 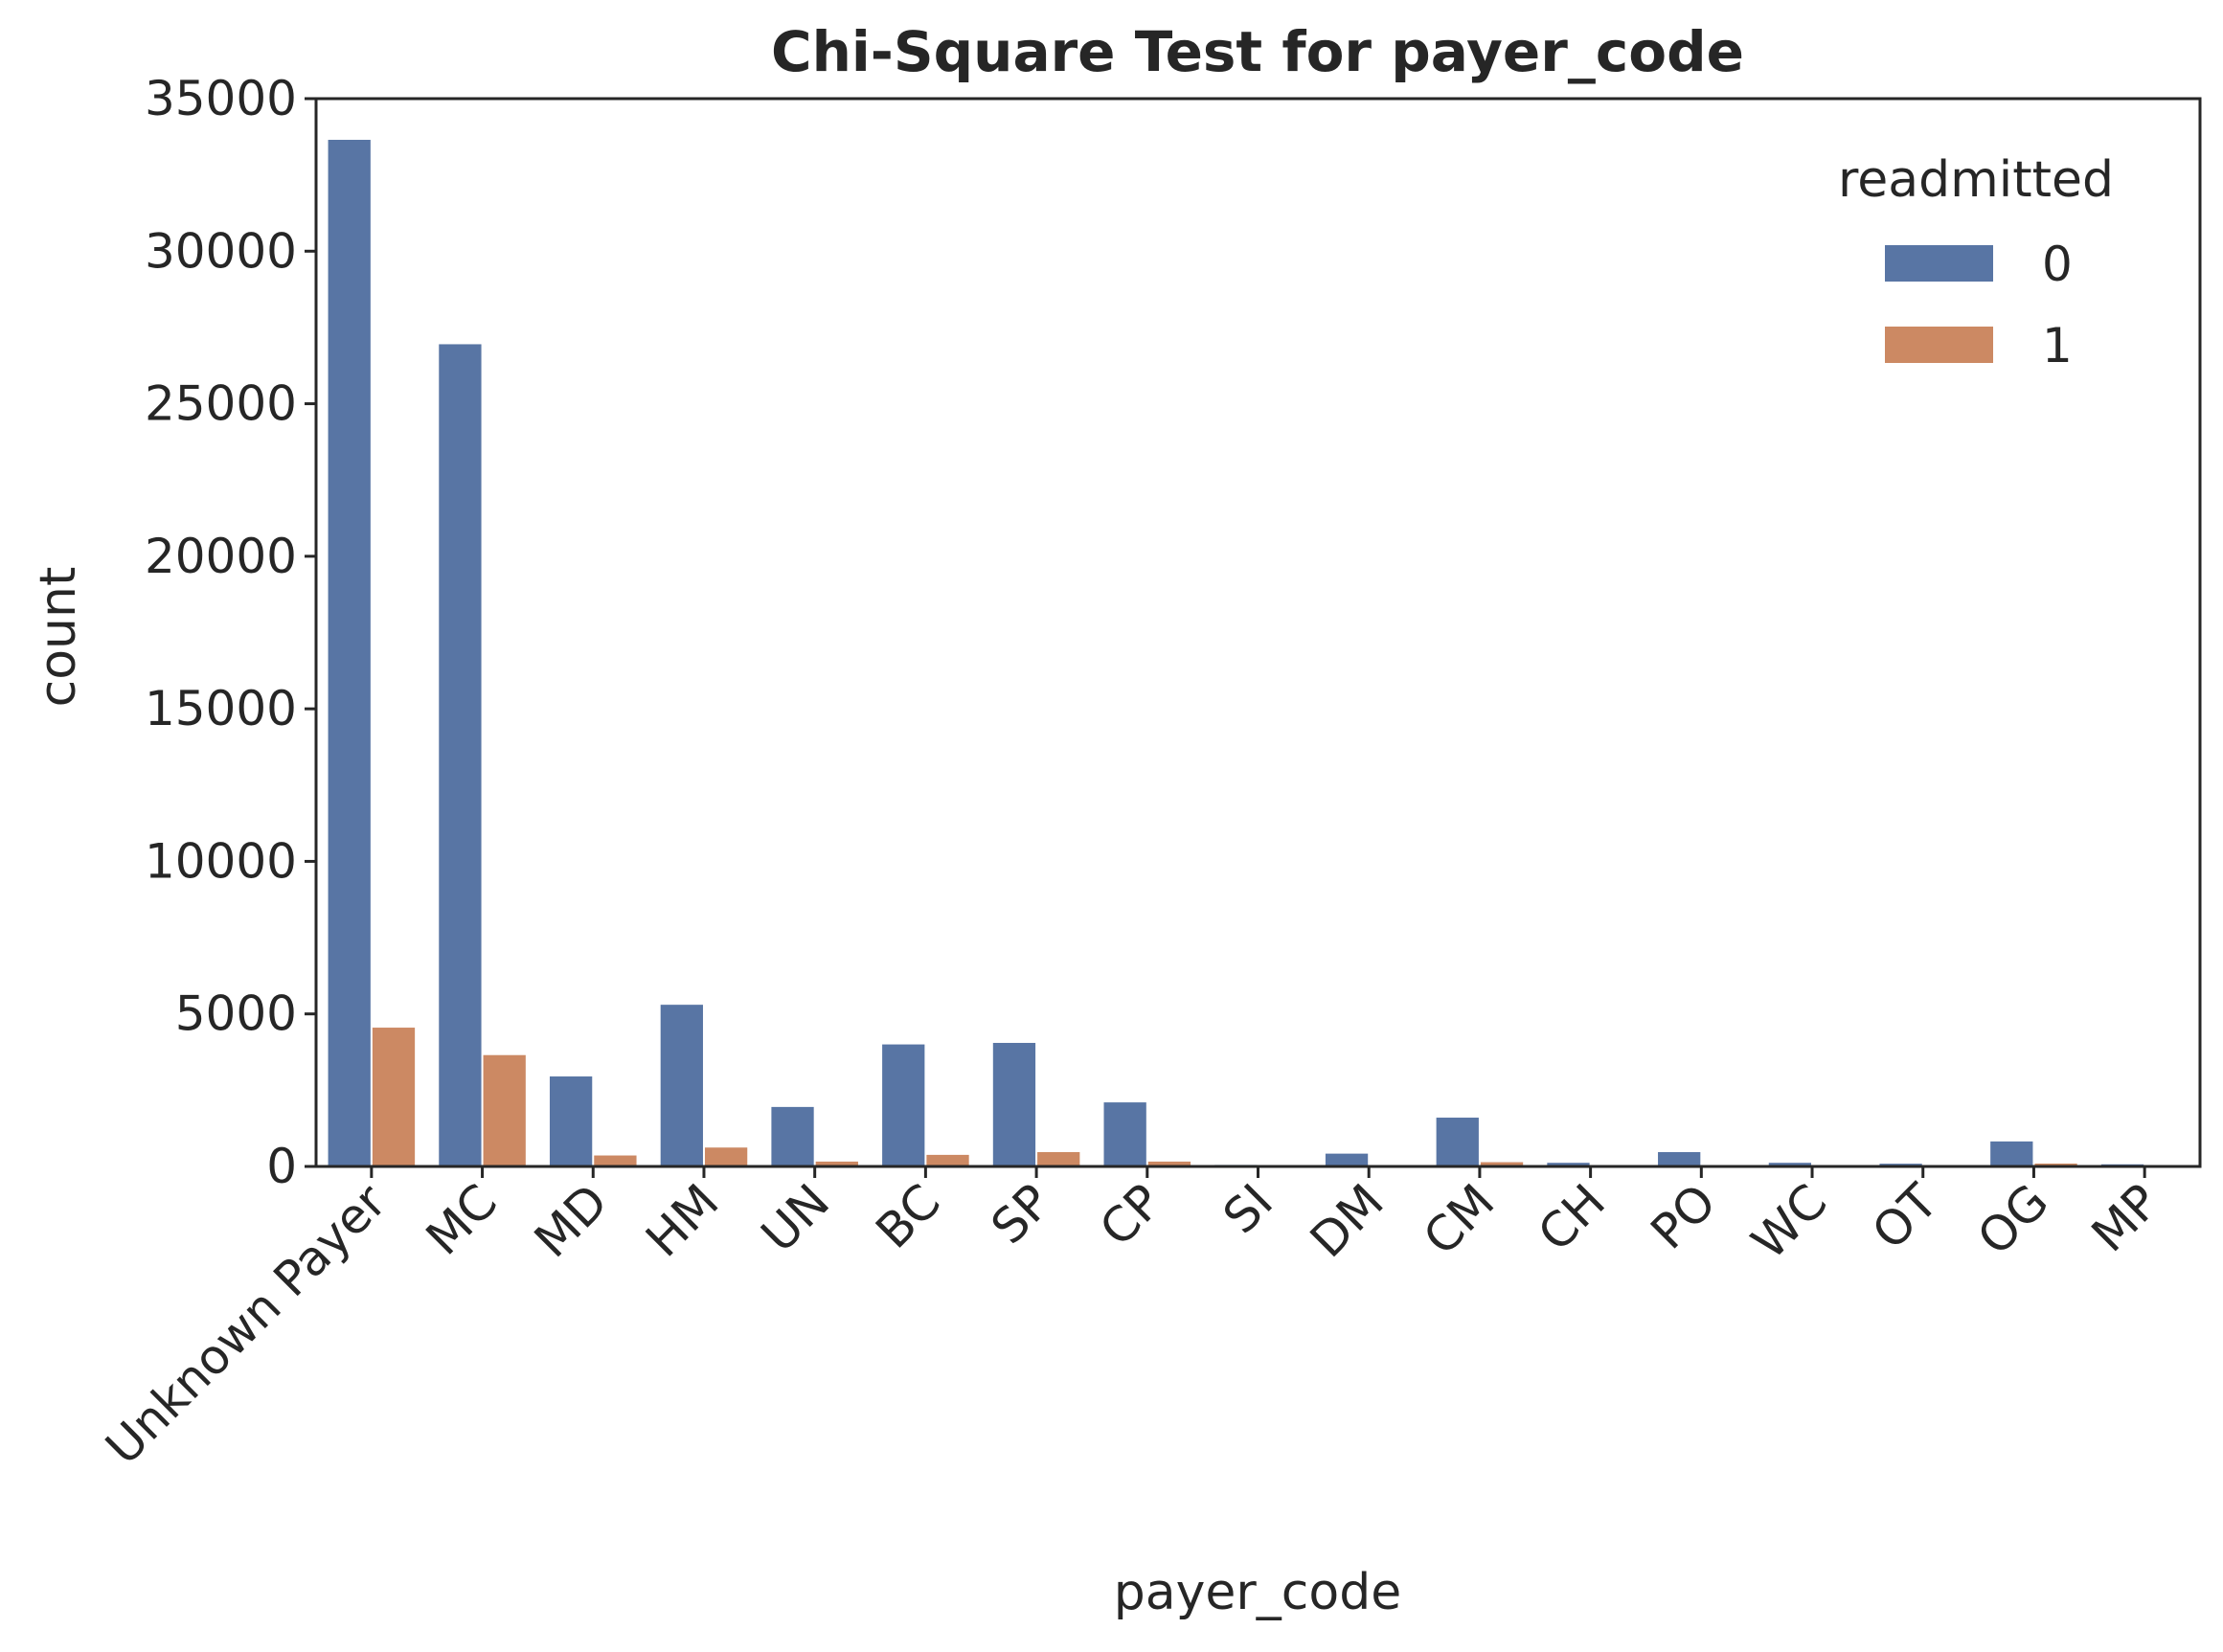 I want to click on y-tick-label: 15000, so click(x=221, y=709).